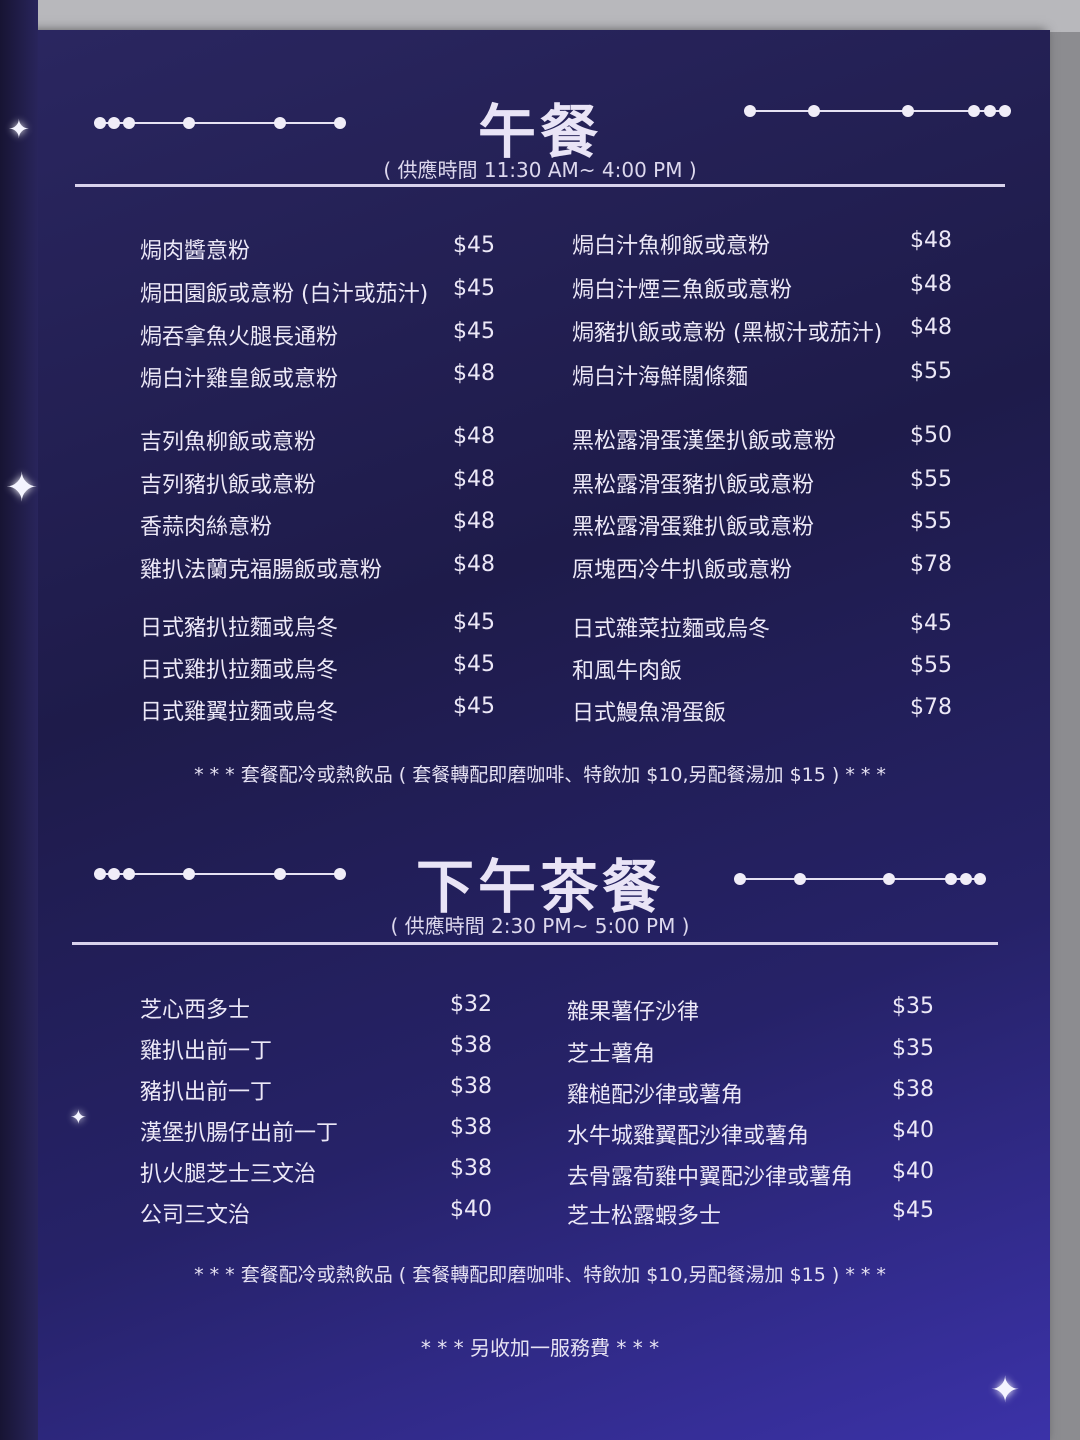 This screenshot has width=1080, height=1440. What do you see at coordinates (239, 1133) in the screenshot?
I see `item-name: 漢堡扒腸仔出前一丁` at bounding box center [239, 1133].